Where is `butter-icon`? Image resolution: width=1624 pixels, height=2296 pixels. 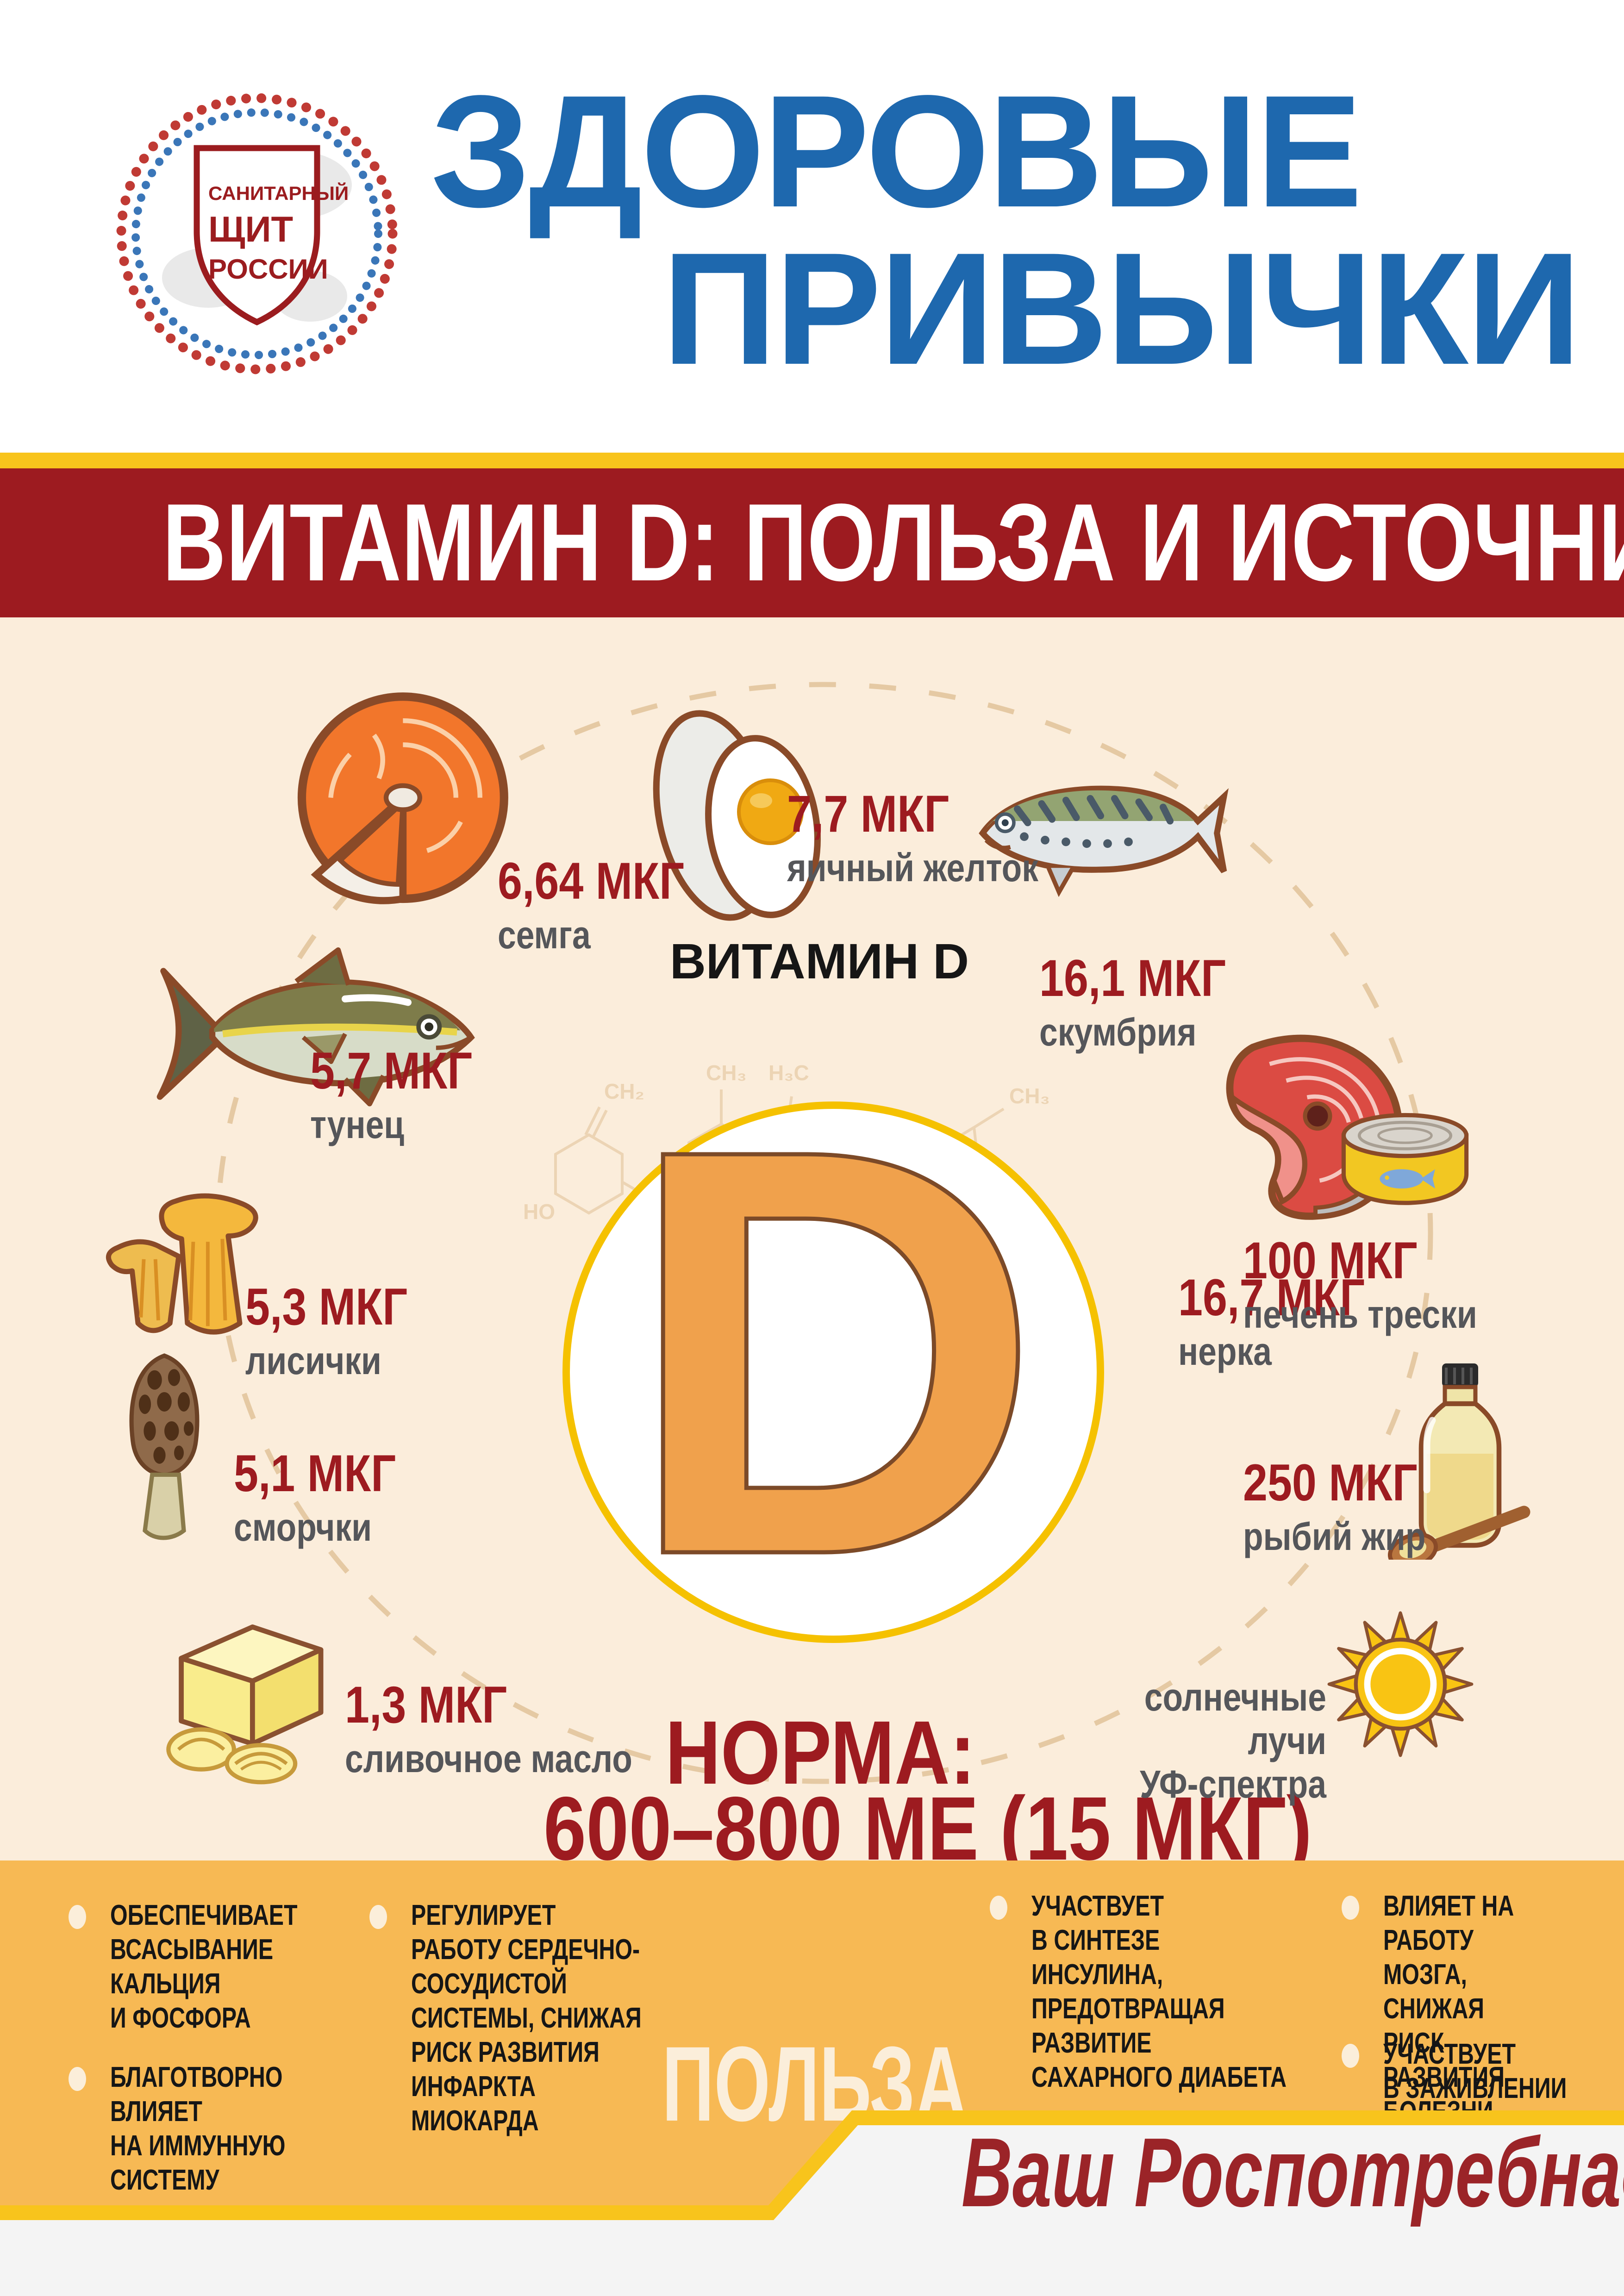
butter-icon is located at coordinates (245, 1704).